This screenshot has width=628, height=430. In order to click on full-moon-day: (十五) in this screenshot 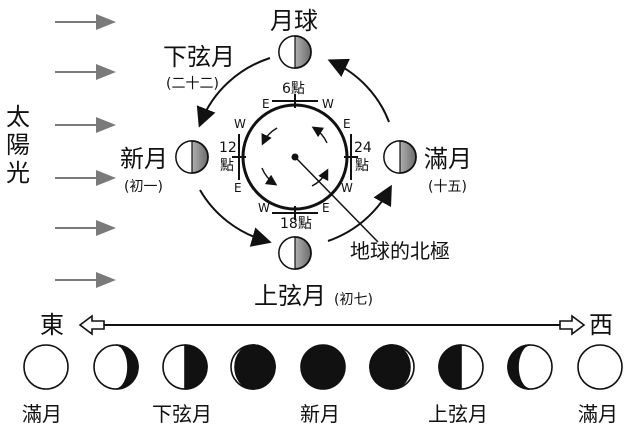, I will do `click(447, 187)`.